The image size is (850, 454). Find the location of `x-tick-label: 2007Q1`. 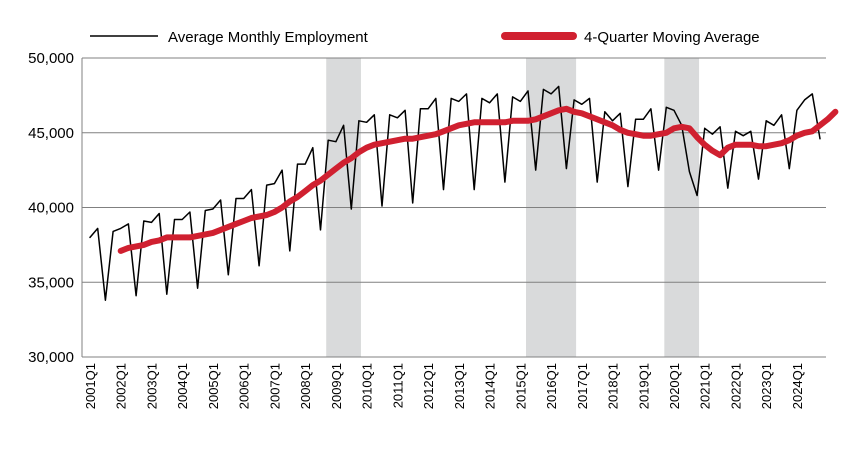

x-tick-label: 2007Q1 is located at coordinates (274, 386).